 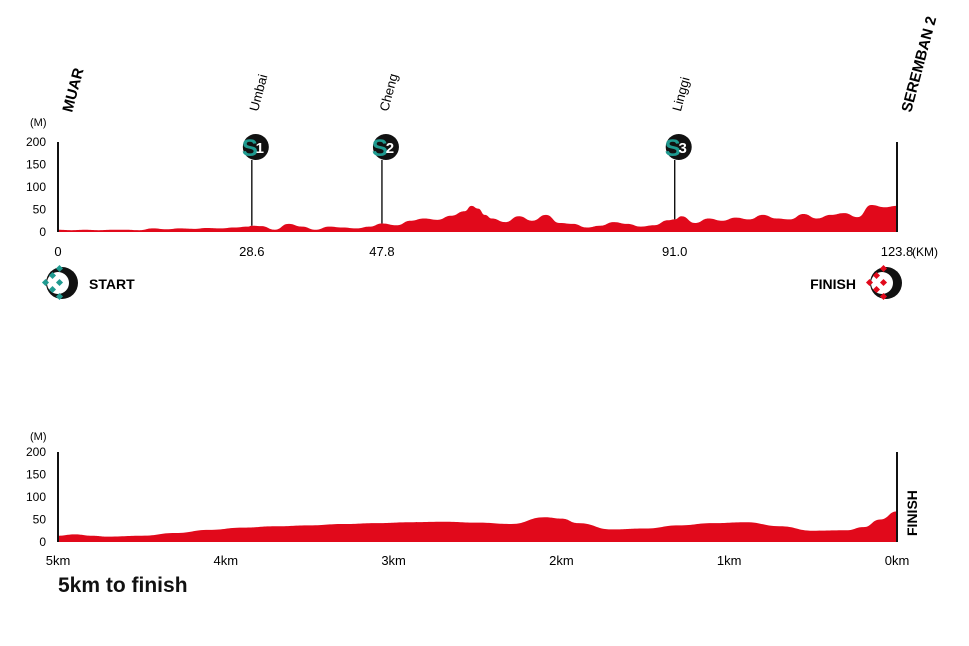 I want to click on sprint-marker-2: S2 Cheng, so click(x=386, y=148).